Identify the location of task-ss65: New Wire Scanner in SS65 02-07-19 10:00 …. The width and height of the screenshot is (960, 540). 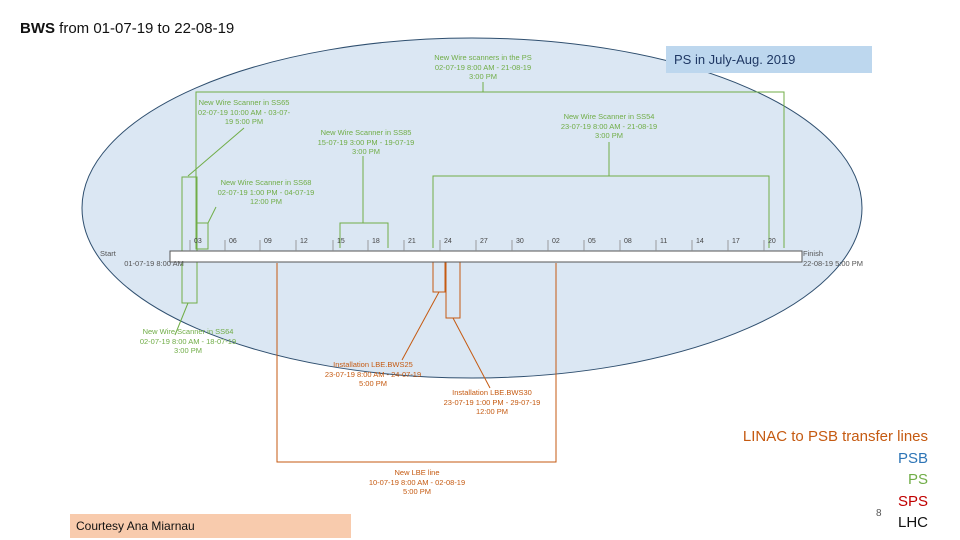
(244, 112).